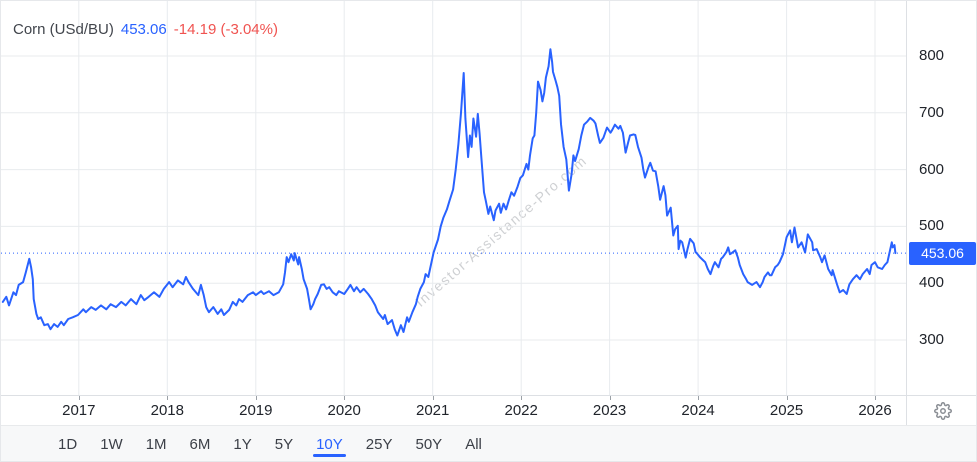 The height and width of the screenshot is (462, 977). I want to click on range-button-10y: 10Y, so click(329, 446).